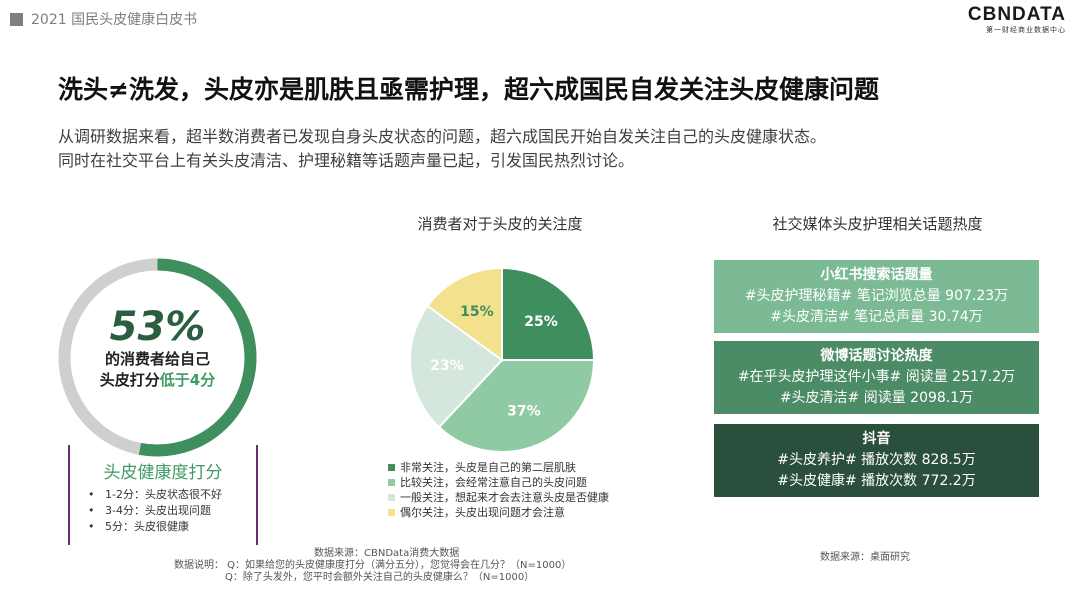 The width and height of the screenshot is (1080, 594). I want to click on report-header: 2021 国民头皮健康白皮书, so click(103, 19).